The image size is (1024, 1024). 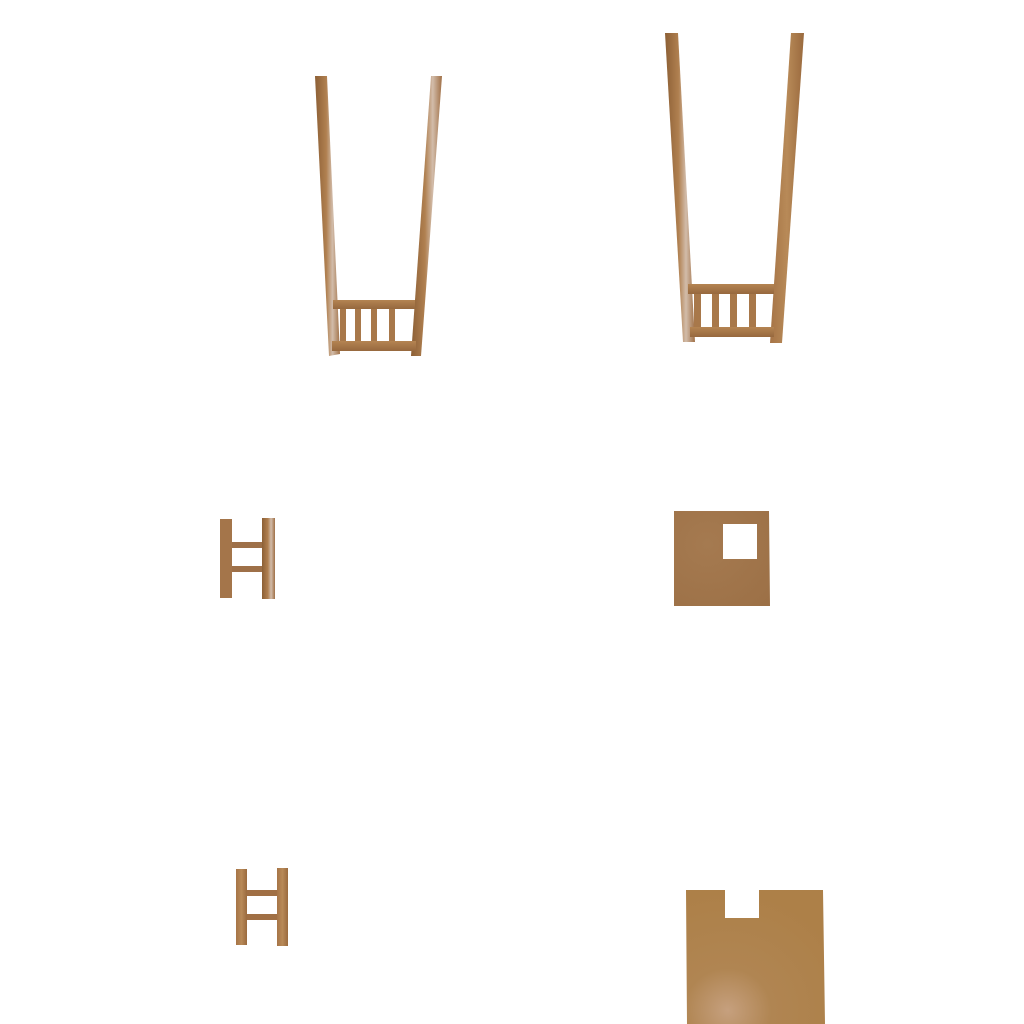 I want to click on panel-piece-with-square-cutout, so click(x=722, y=558).